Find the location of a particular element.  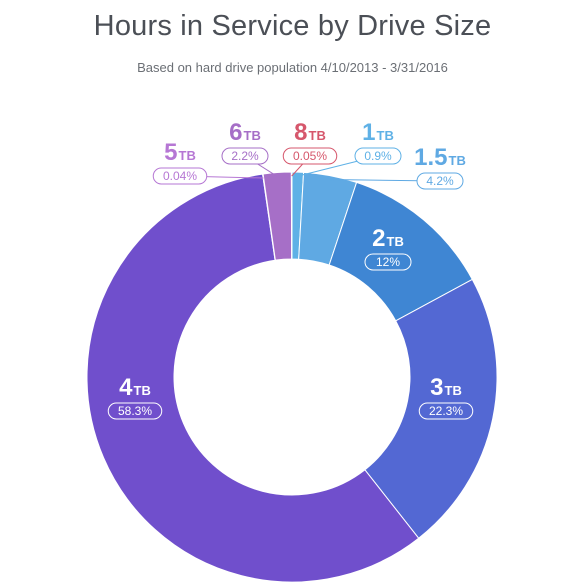

label-1-5tb: 1.5TB 4.2% is located at coordinates (397, 167).